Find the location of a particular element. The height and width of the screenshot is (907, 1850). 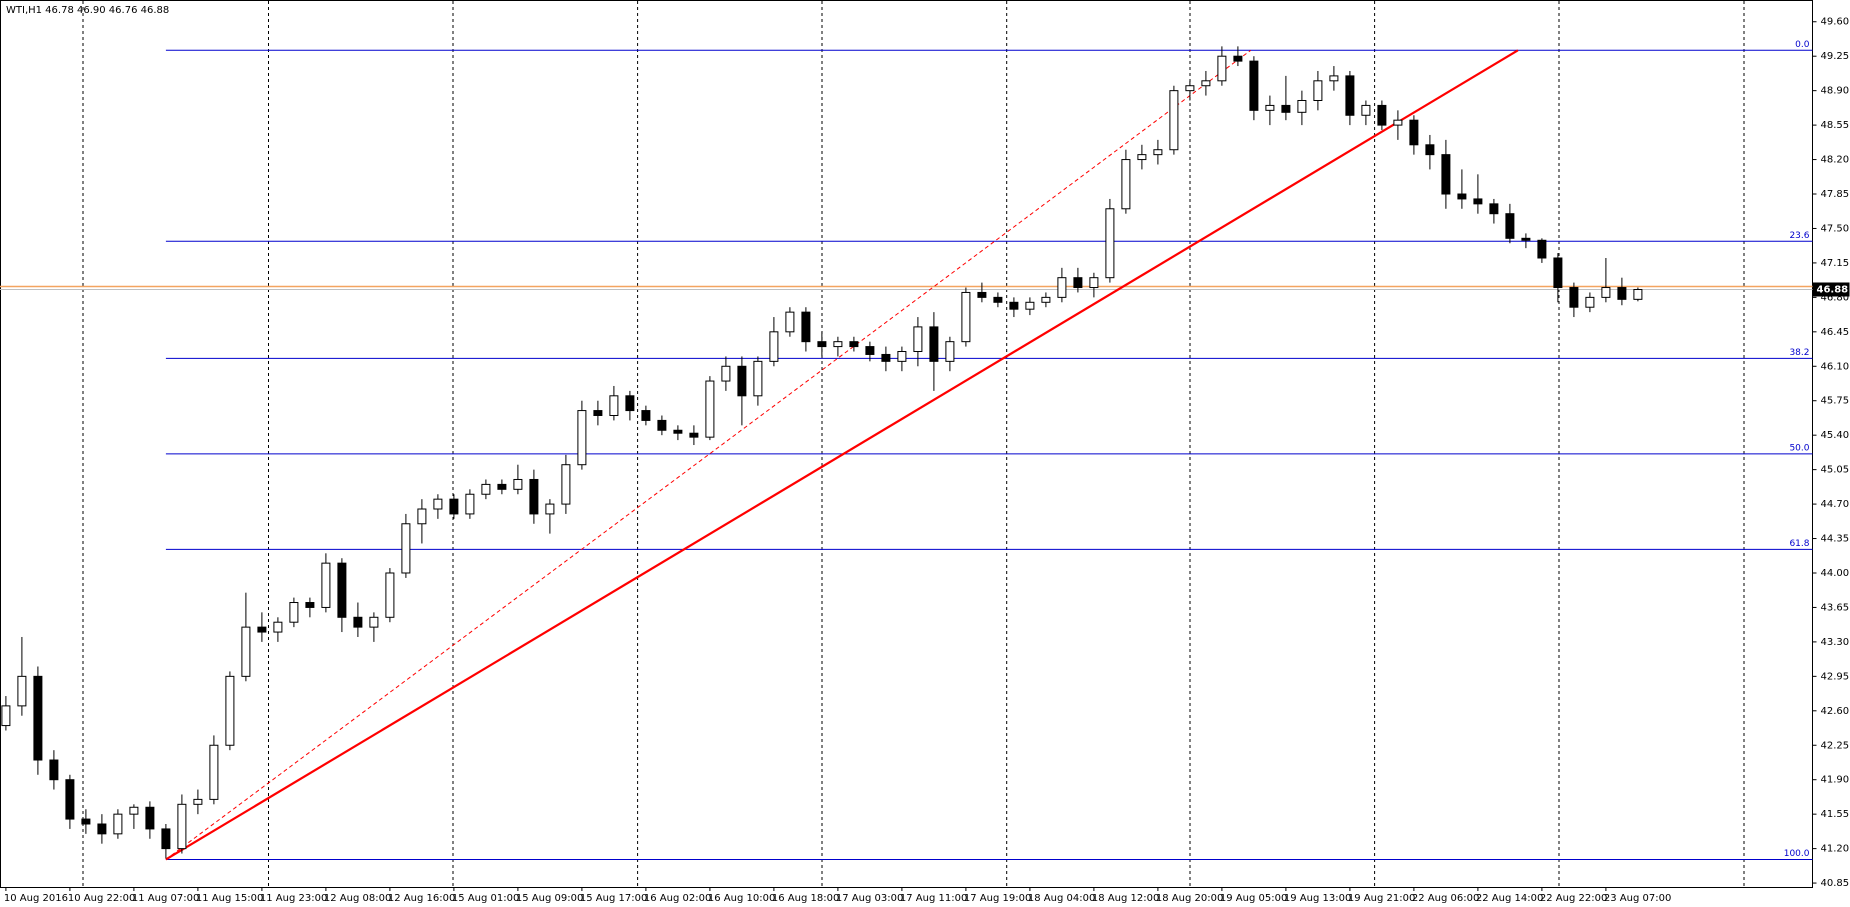

y-tick-label: 40.85 is located at coordinates (1835, 883).